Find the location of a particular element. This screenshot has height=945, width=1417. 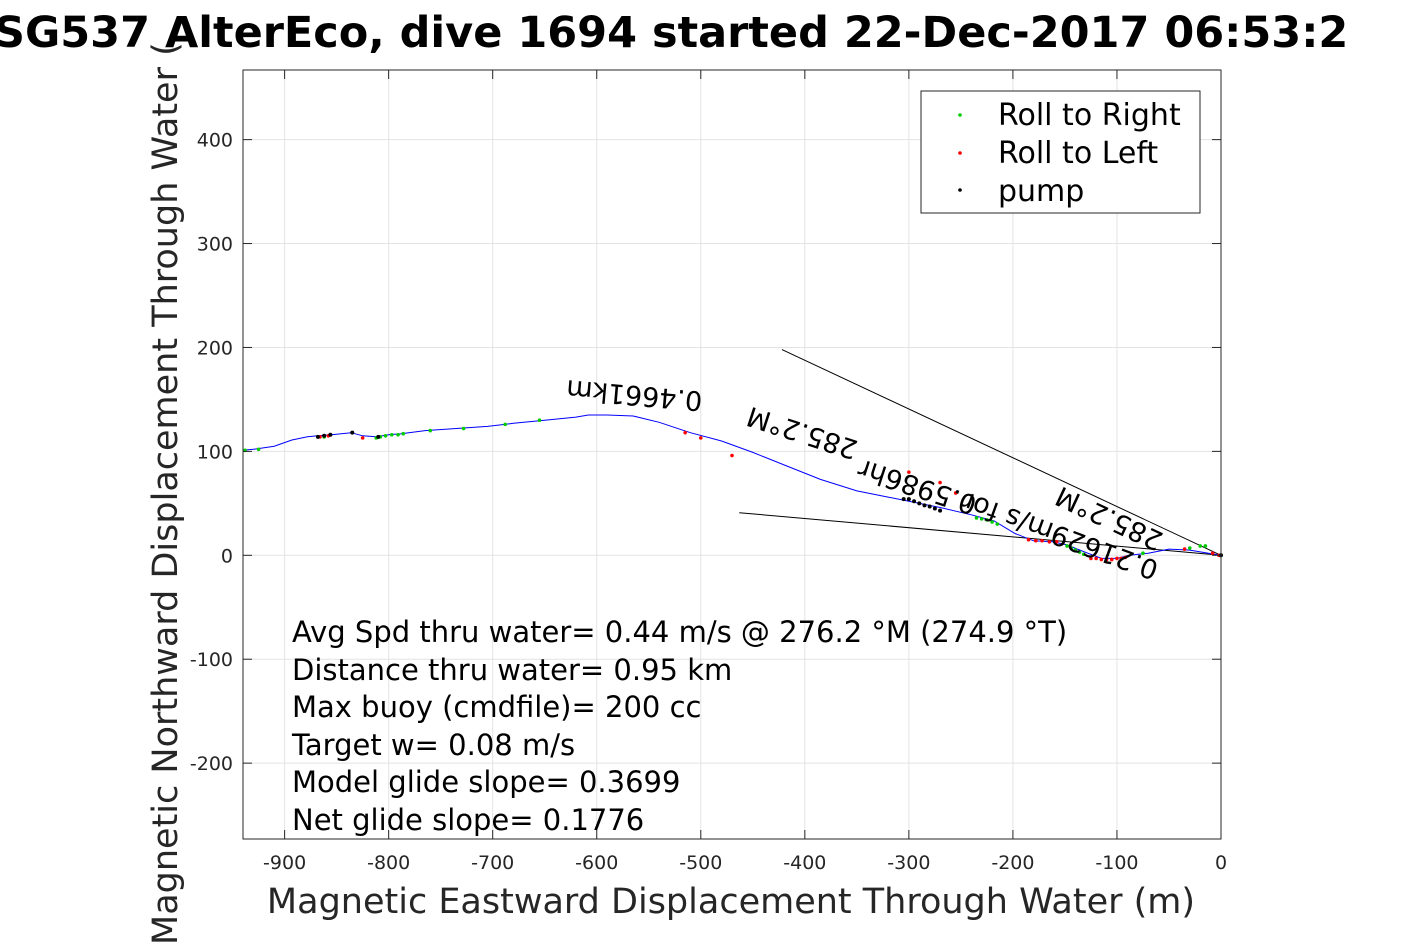

x-tick-label: -800 is located at coordinates (388, 863).